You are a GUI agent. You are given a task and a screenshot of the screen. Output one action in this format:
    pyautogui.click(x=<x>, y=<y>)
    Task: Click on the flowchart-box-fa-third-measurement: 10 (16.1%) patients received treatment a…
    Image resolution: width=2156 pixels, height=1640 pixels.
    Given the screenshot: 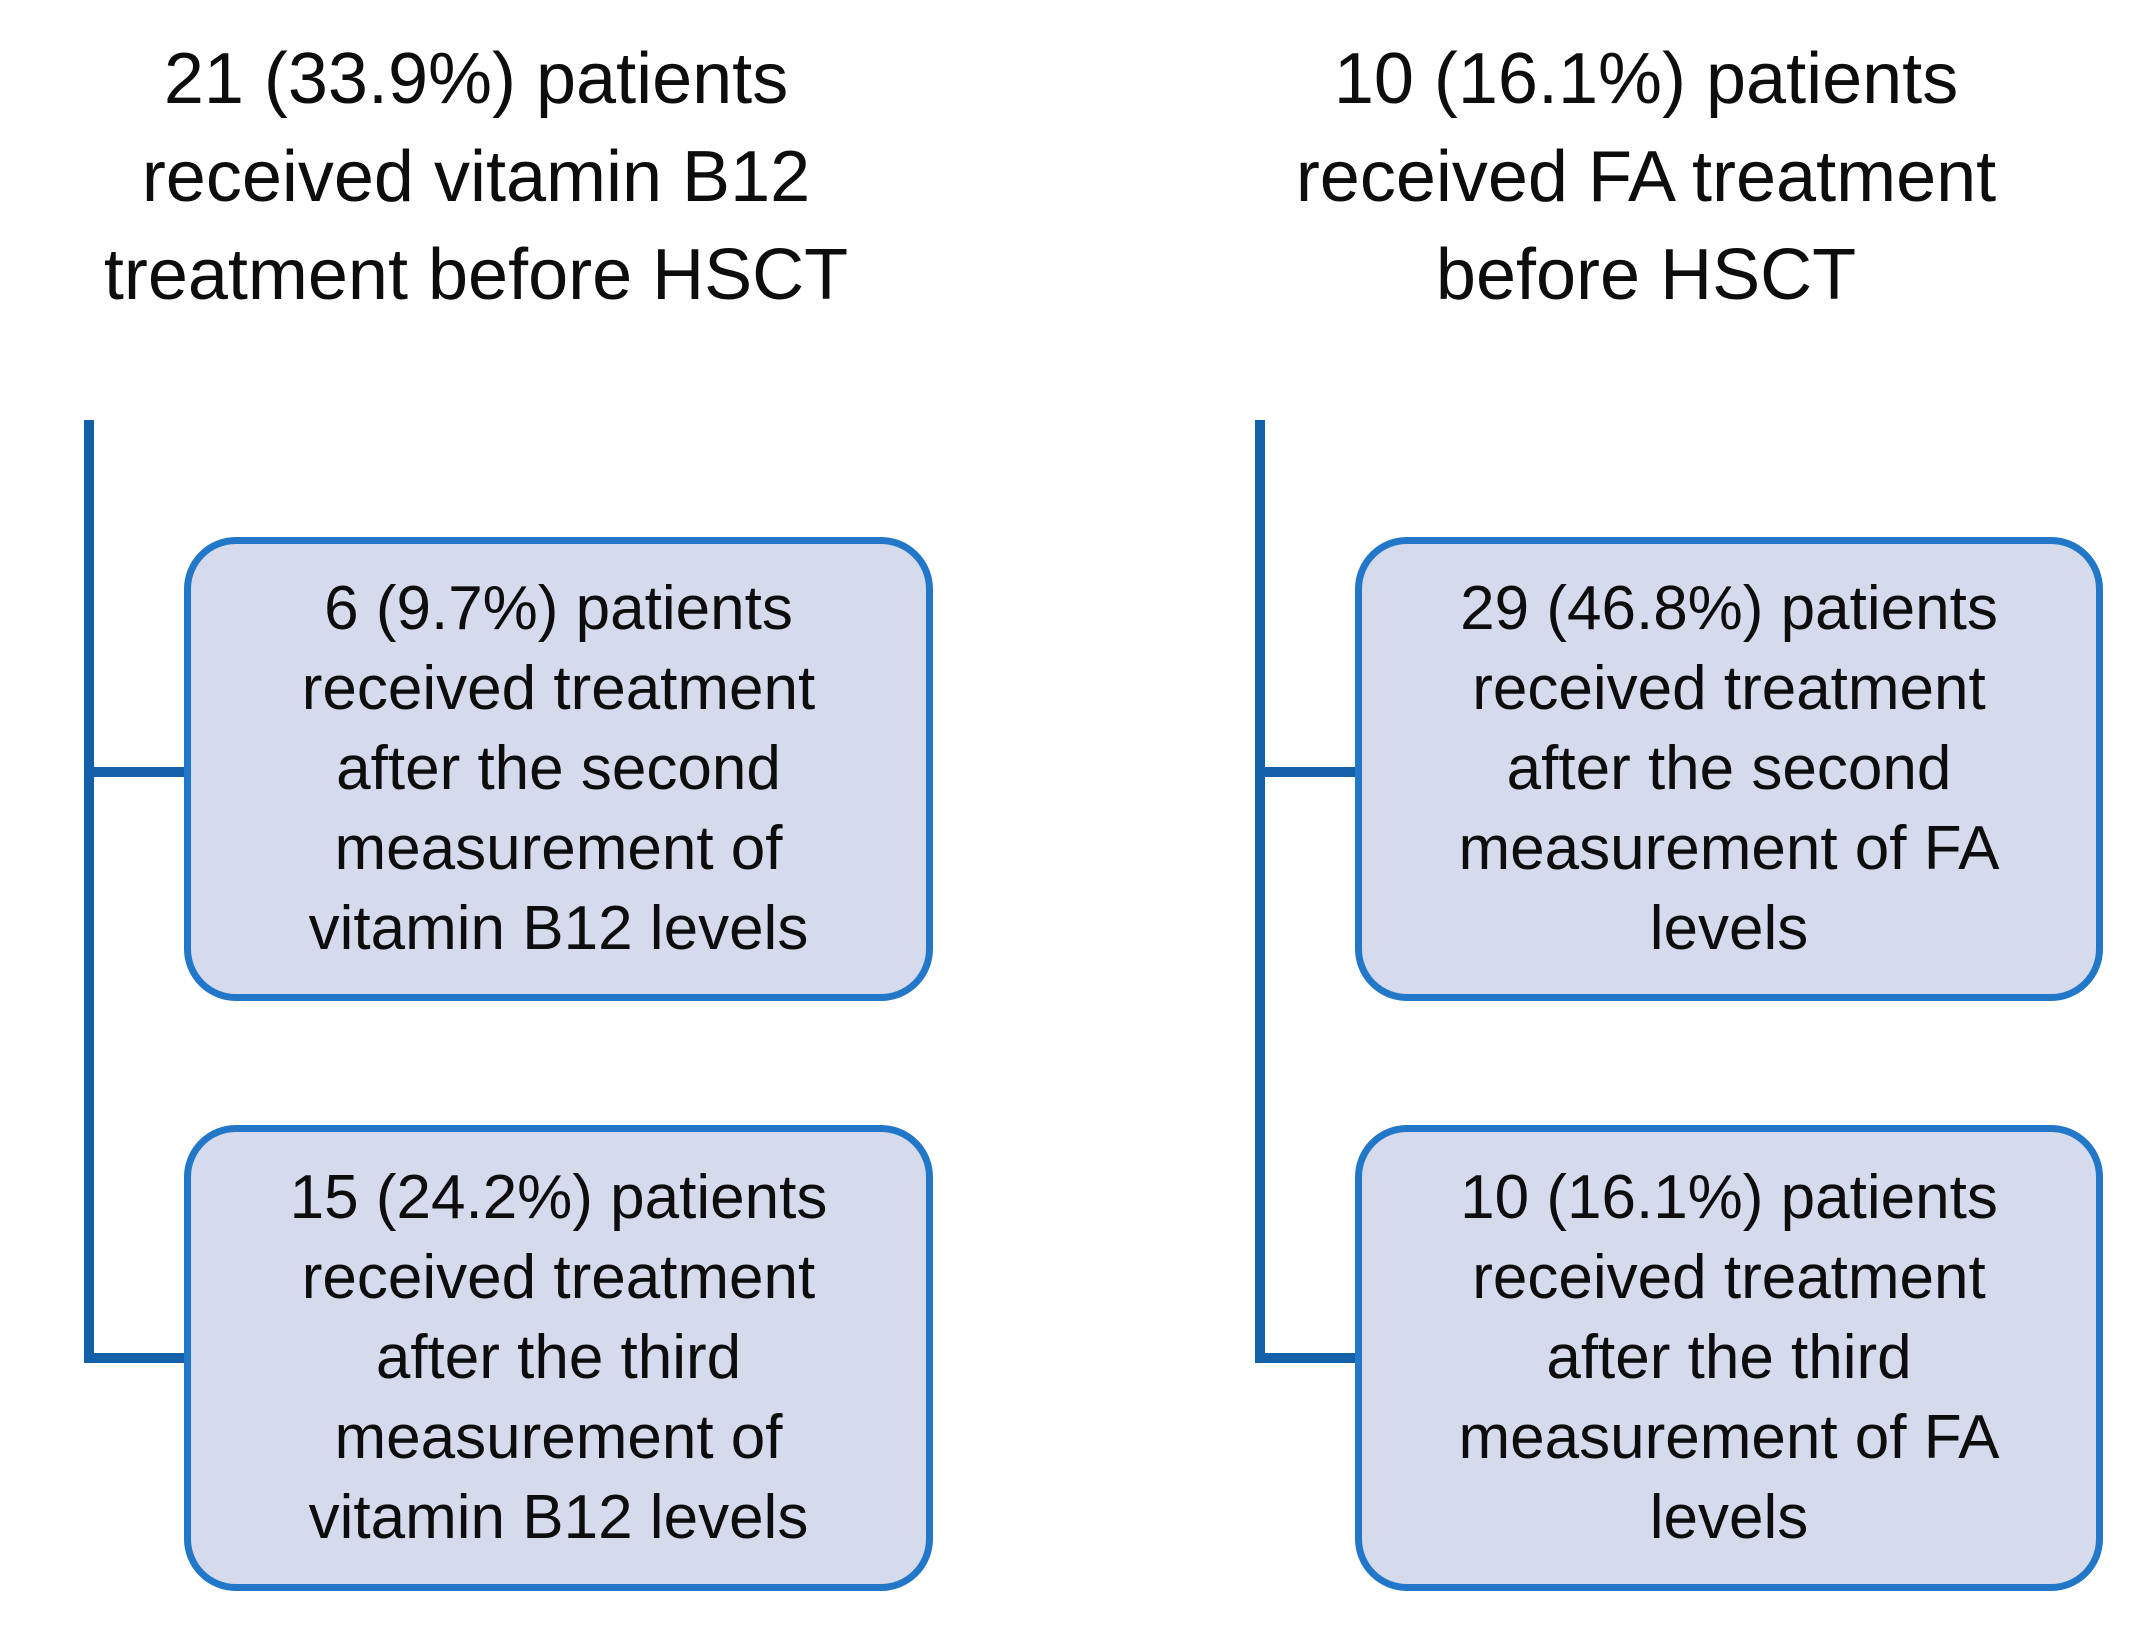 What is the action you would take?
    pyautogui.click(x=1729, y=1358)
    